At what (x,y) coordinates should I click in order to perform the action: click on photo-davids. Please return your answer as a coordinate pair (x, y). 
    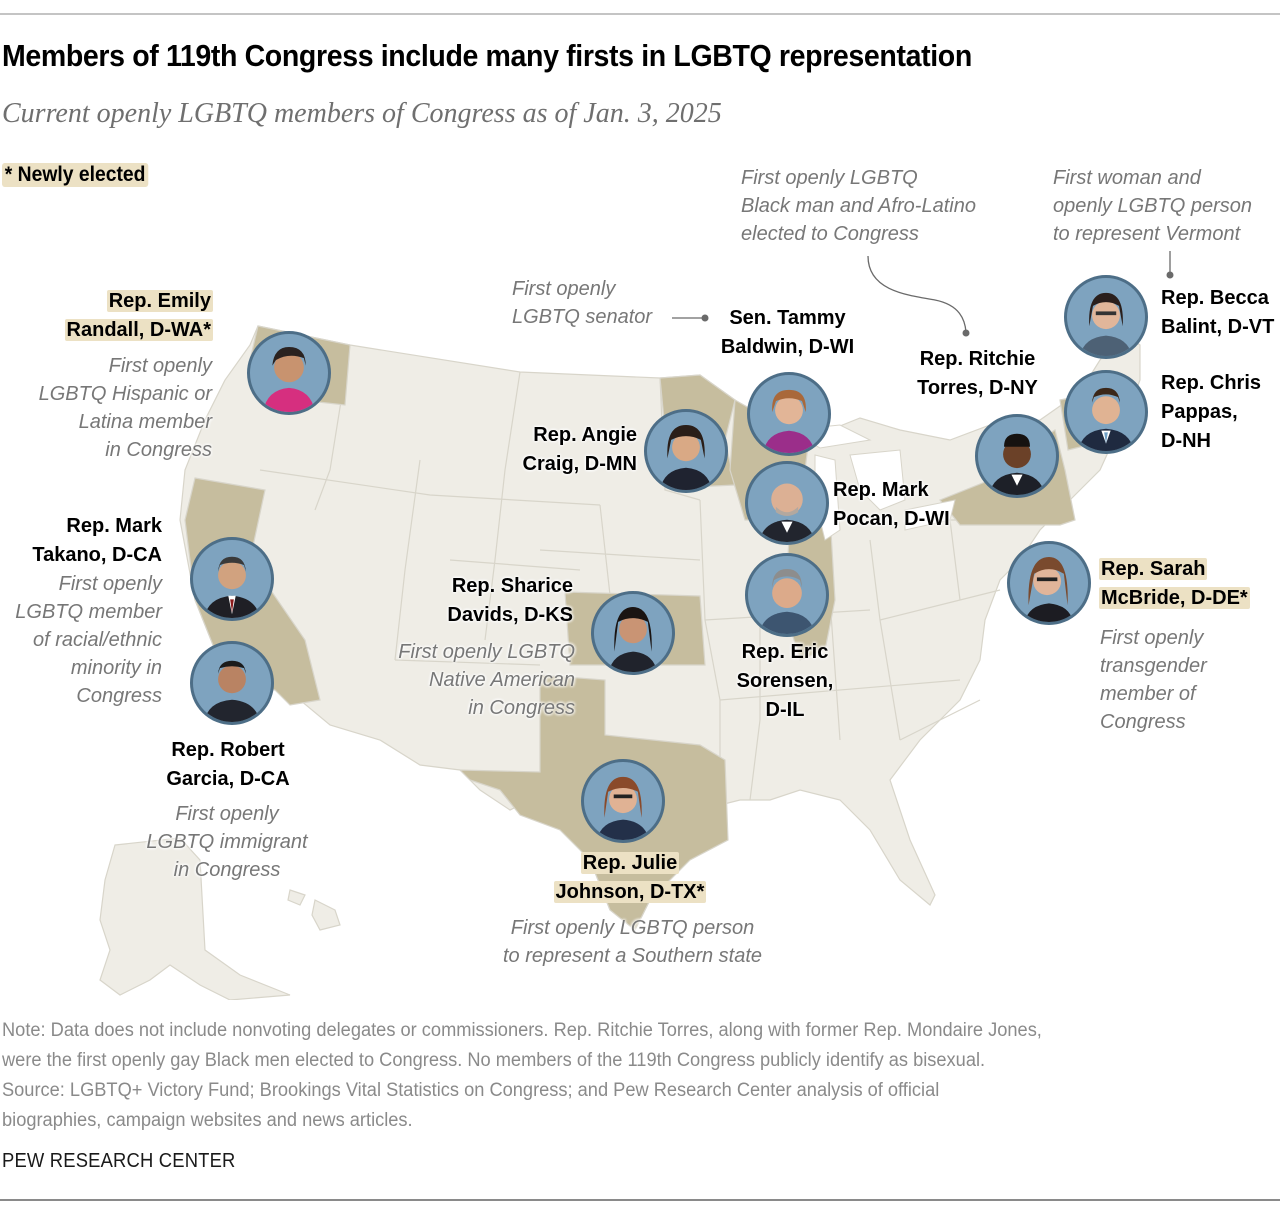
    Looking at the image, I should click on (633, 633).